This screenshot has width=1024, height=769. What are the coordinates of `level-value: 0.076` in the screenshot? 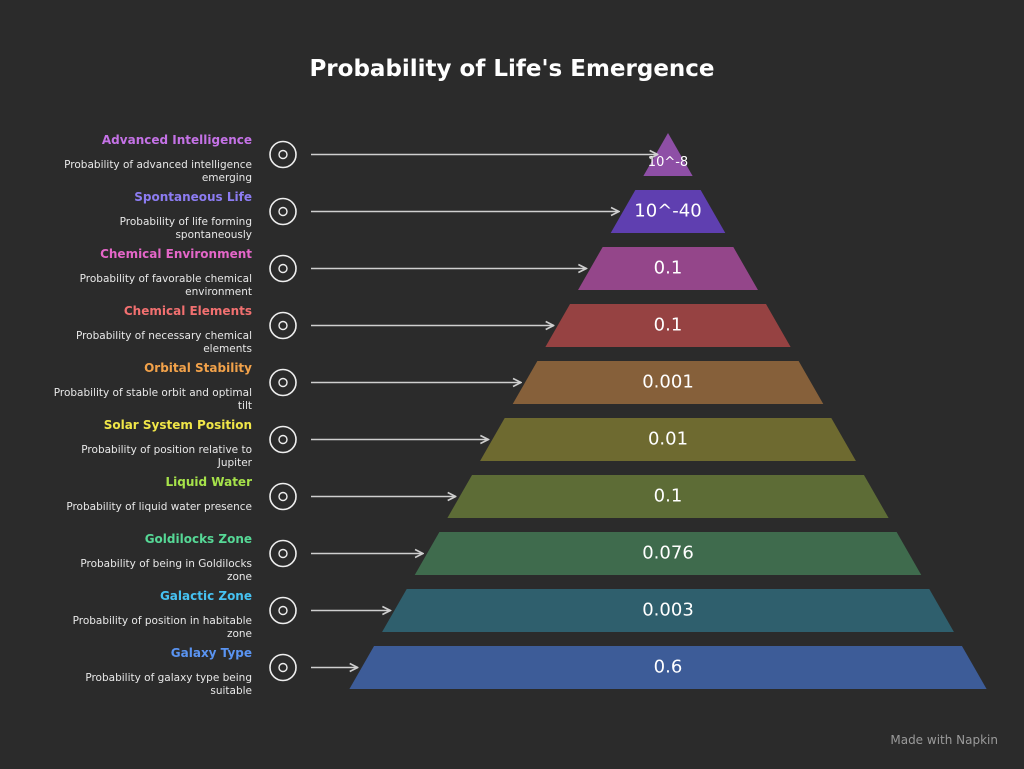 It's located at (668, 553).